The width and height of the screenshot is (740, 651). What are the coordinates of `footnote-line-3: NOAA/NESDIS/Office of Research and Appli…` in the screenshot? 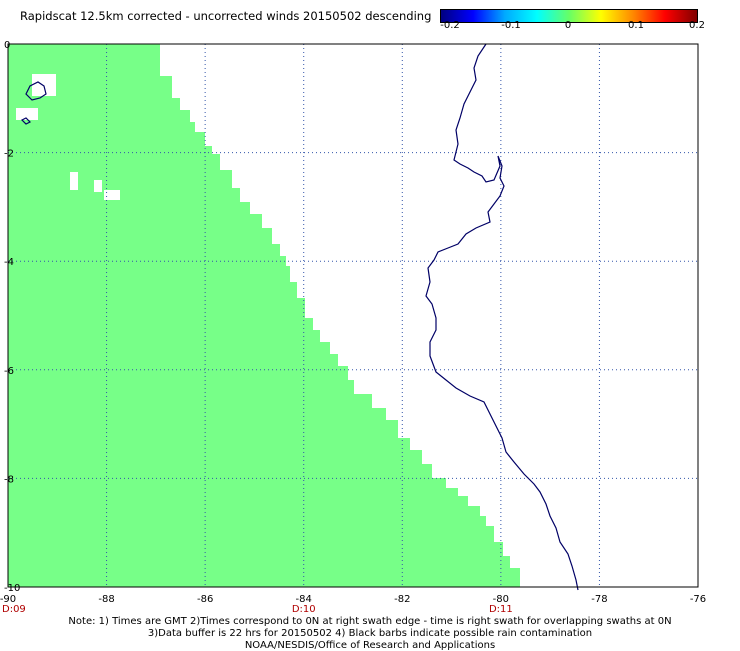 It's located at (370, 645).